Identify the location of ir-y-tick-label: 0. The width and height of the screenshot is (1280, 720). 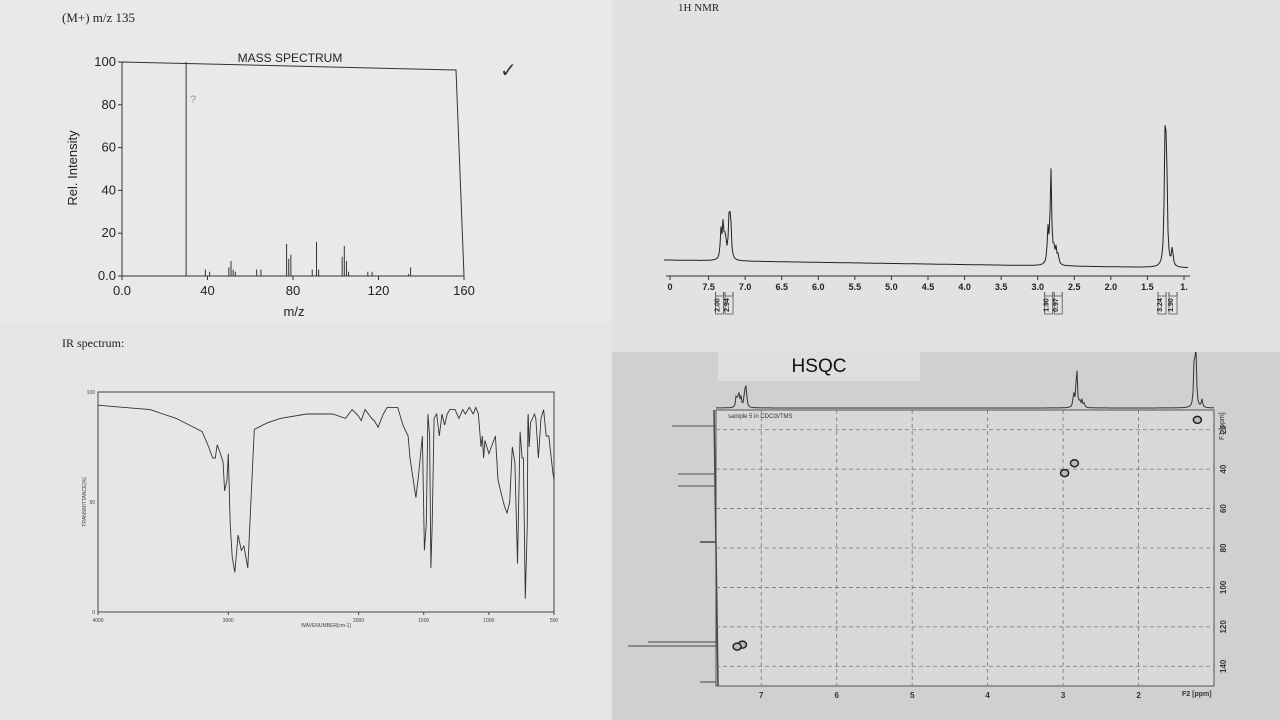
(93, 613).